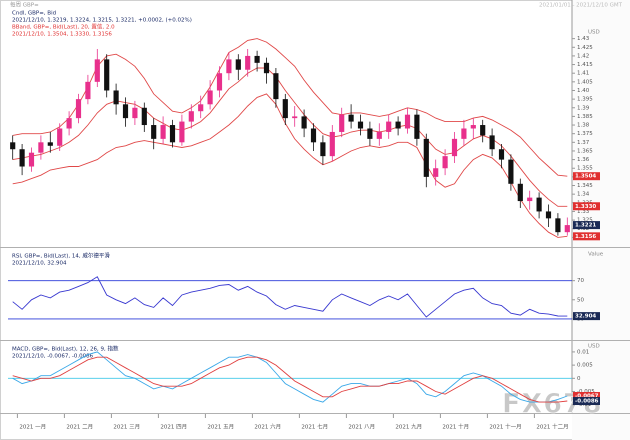  What do you see at coordinates (585, 151) in the screenshot?
I see `y-tick-label: 1.365` at bounding box center [585, 151].